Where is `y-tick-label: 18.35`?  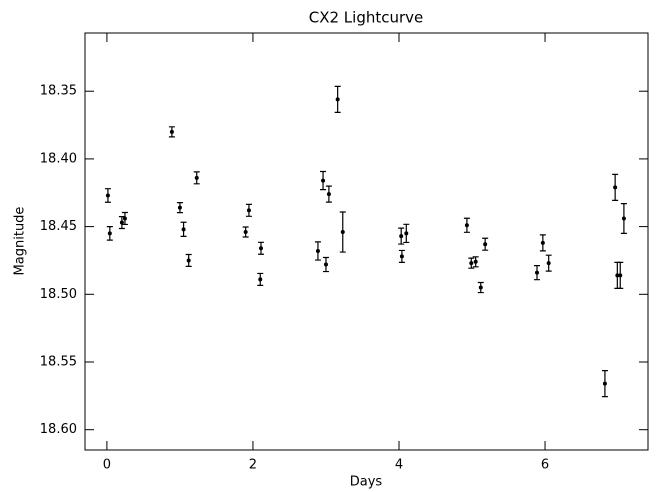
y-tick-label: 18.35 is located at coordinates (58, 91).